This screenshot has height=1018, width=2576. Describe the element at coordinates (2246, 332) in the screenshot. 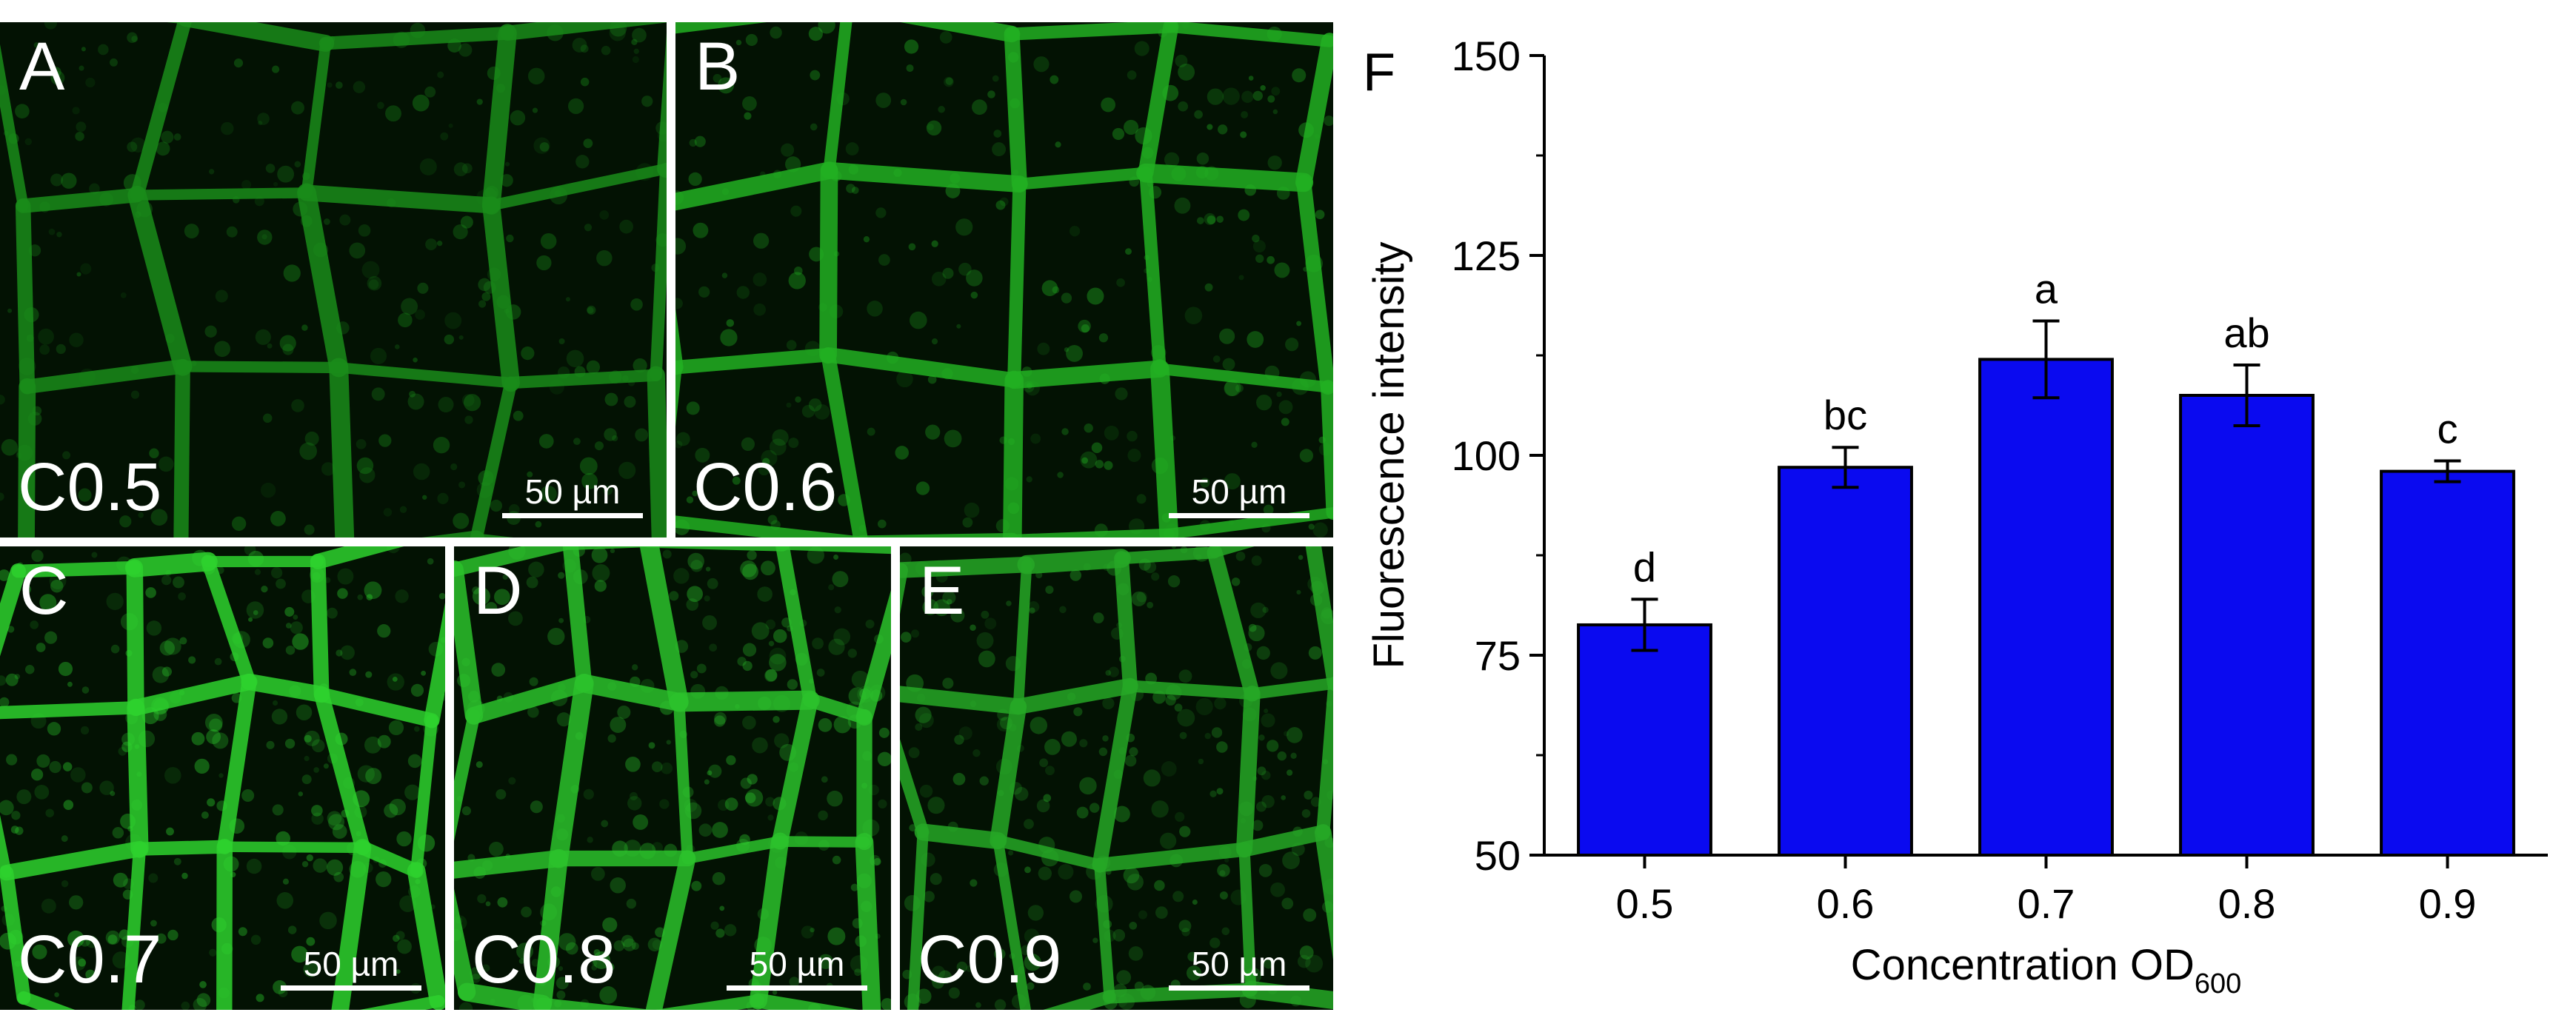

I see `significance-label: ab` at that location.